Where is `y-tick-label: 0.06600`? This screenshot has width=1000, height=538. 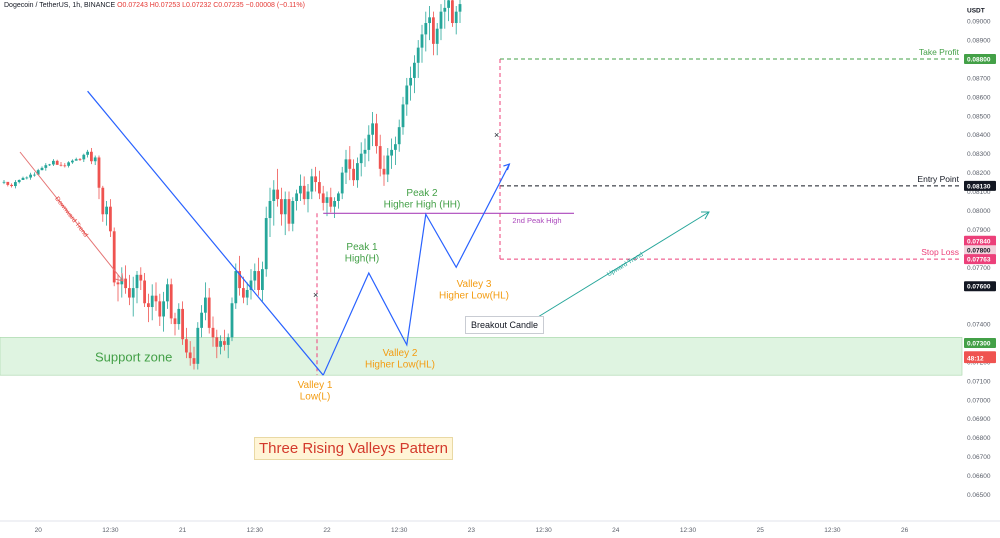 y-tick-label: 0.06600 is located at coordinates (979, 476).